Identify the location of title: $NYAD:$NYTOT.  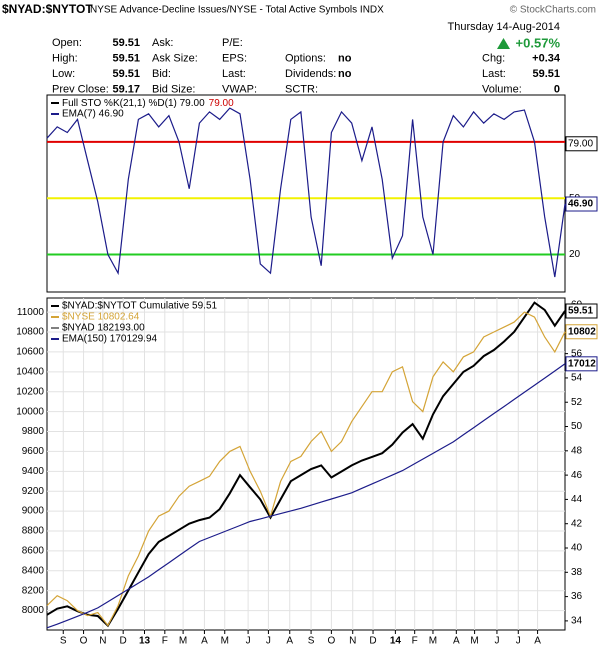
(47, 9).